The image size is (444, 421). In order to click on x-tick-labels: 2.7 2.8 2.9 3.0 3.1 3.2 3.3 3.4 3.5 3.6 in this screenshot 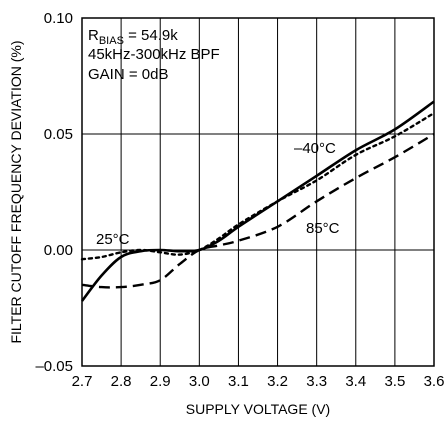, I will do `click(258, 381)`.